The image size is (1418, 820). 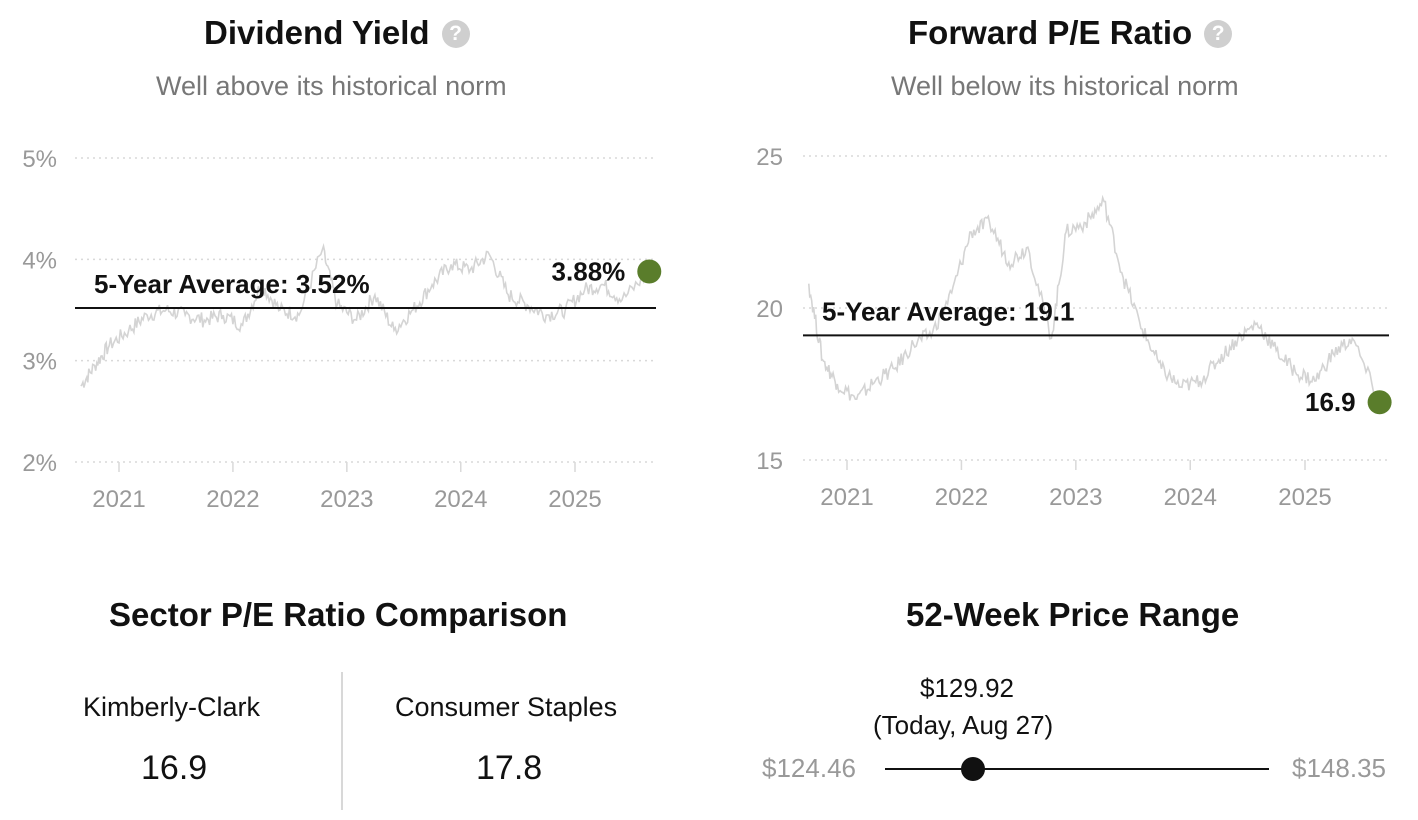 What do you see at coordinates (342, 741) in the screenshot?
I see `sector-divider` at bounding box center [342, 741].